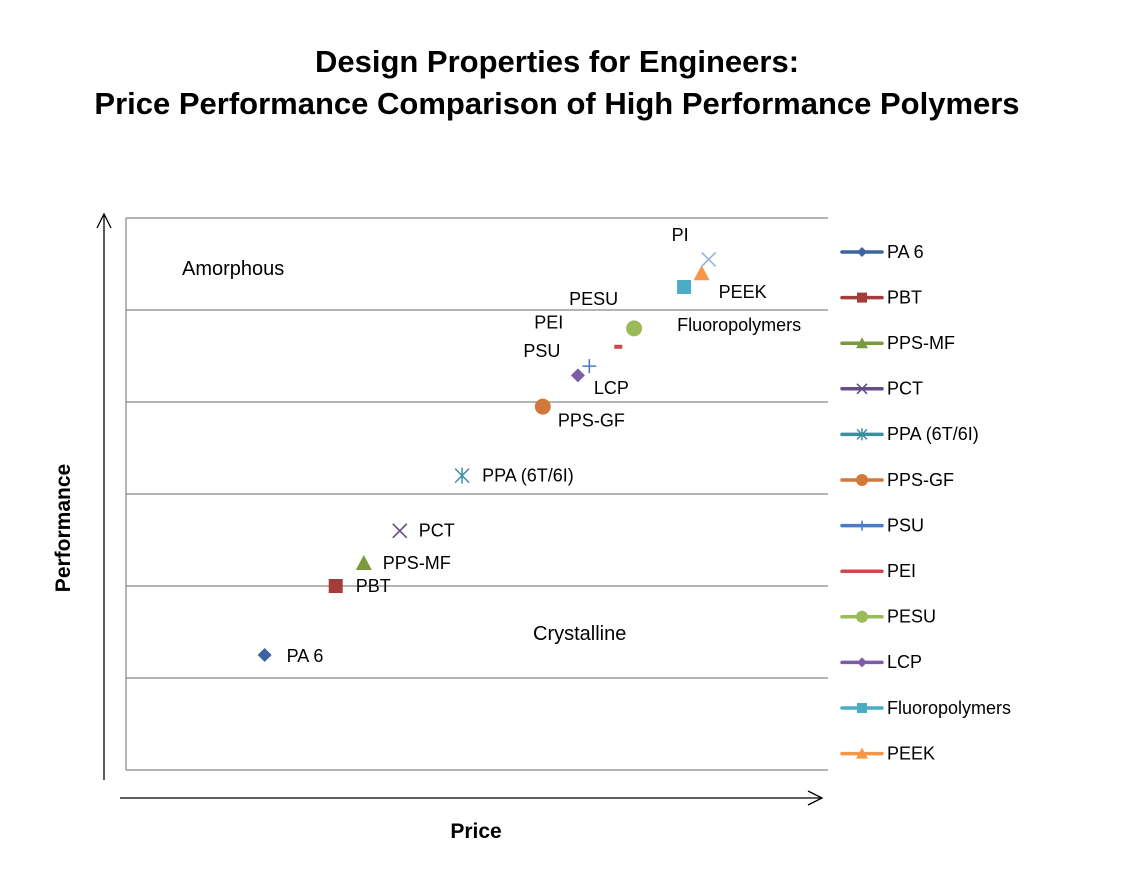 This screenshot has width=1125, height=872. What do you see at coordinates (557, 61) in the screenshot?
I see `chart-title: Design Properties for Engineers:` at bounding box center [557, 61].